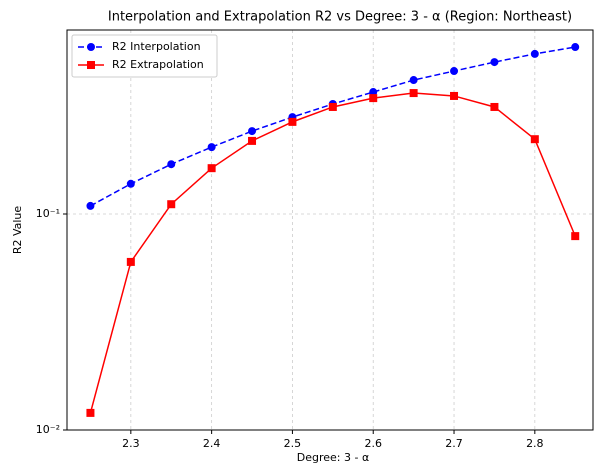 The width and height of the screenshot is (594, 464). I want to click on x-tick-label: 2.5, so click(293, 443).